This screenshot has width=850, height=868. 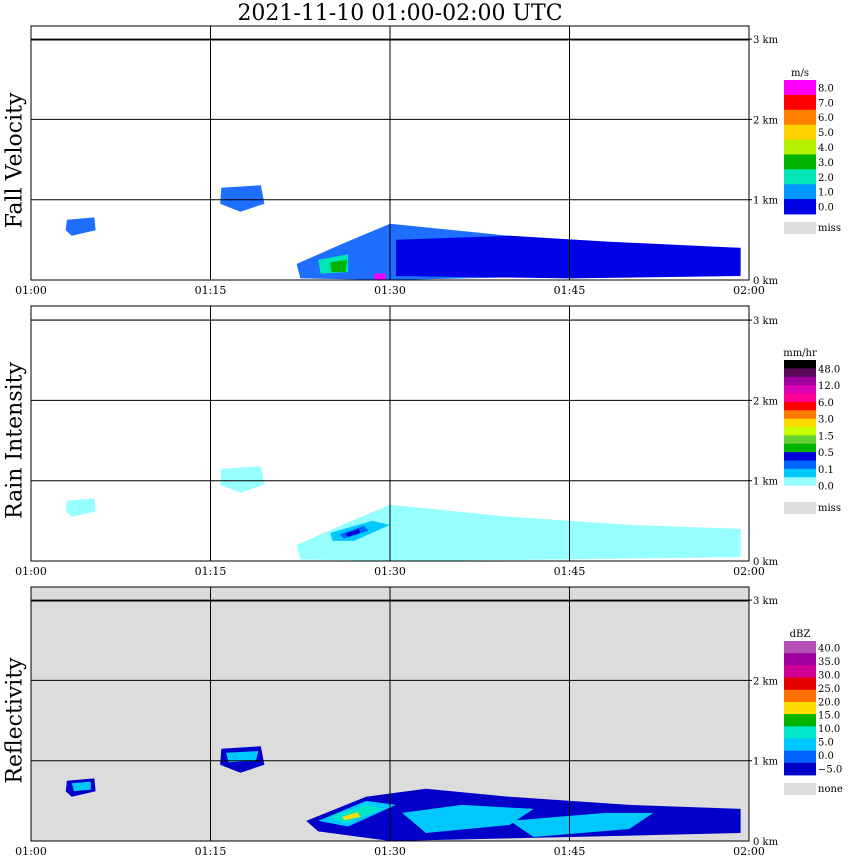 What do you see at coordinates (31, 851) in the screenshot?
I see `panel-3-xtick-0100: 01:00` at bounding box center [31, 851].